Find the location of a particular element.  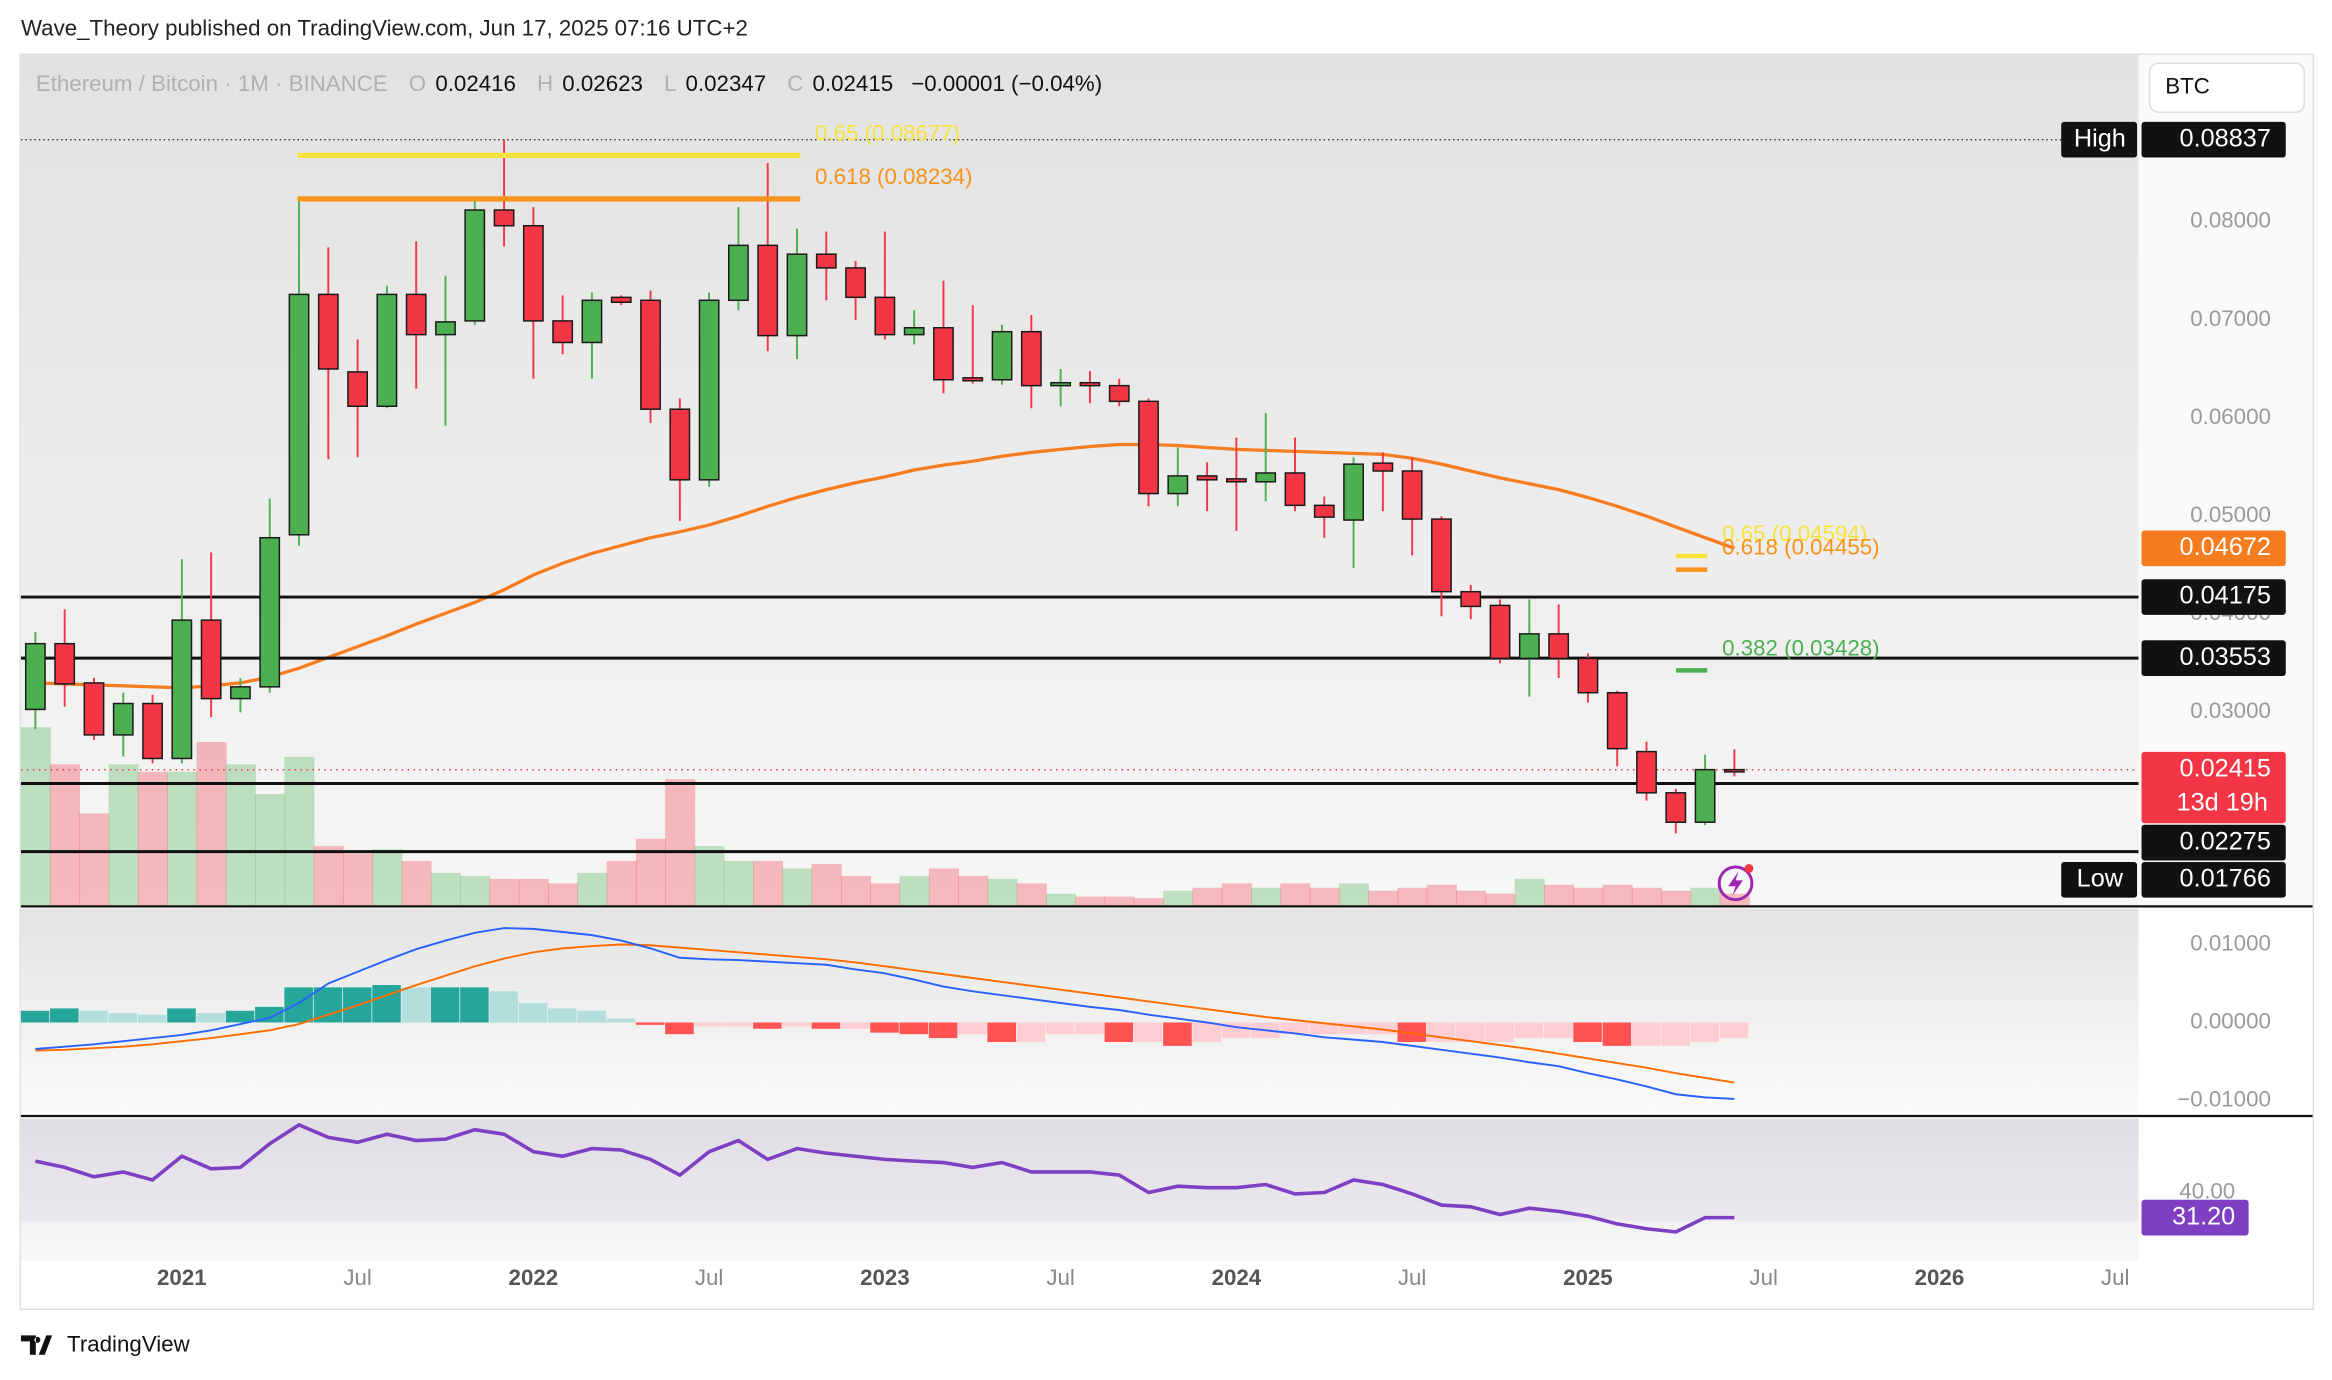

signal-line is located at coordinates (885, 1013).